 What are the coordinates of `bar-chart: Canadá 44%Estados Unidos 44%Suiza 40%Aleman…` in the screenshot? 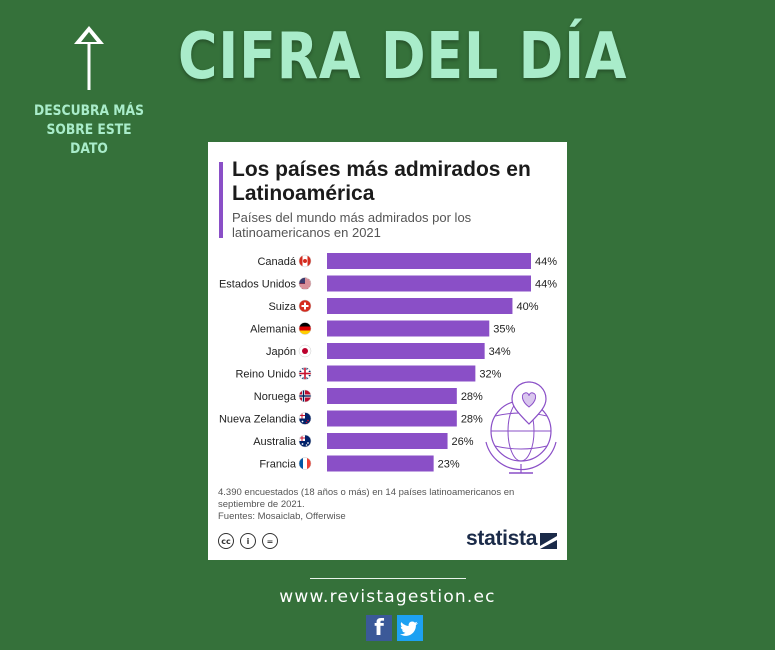 It's located at (388, 363).